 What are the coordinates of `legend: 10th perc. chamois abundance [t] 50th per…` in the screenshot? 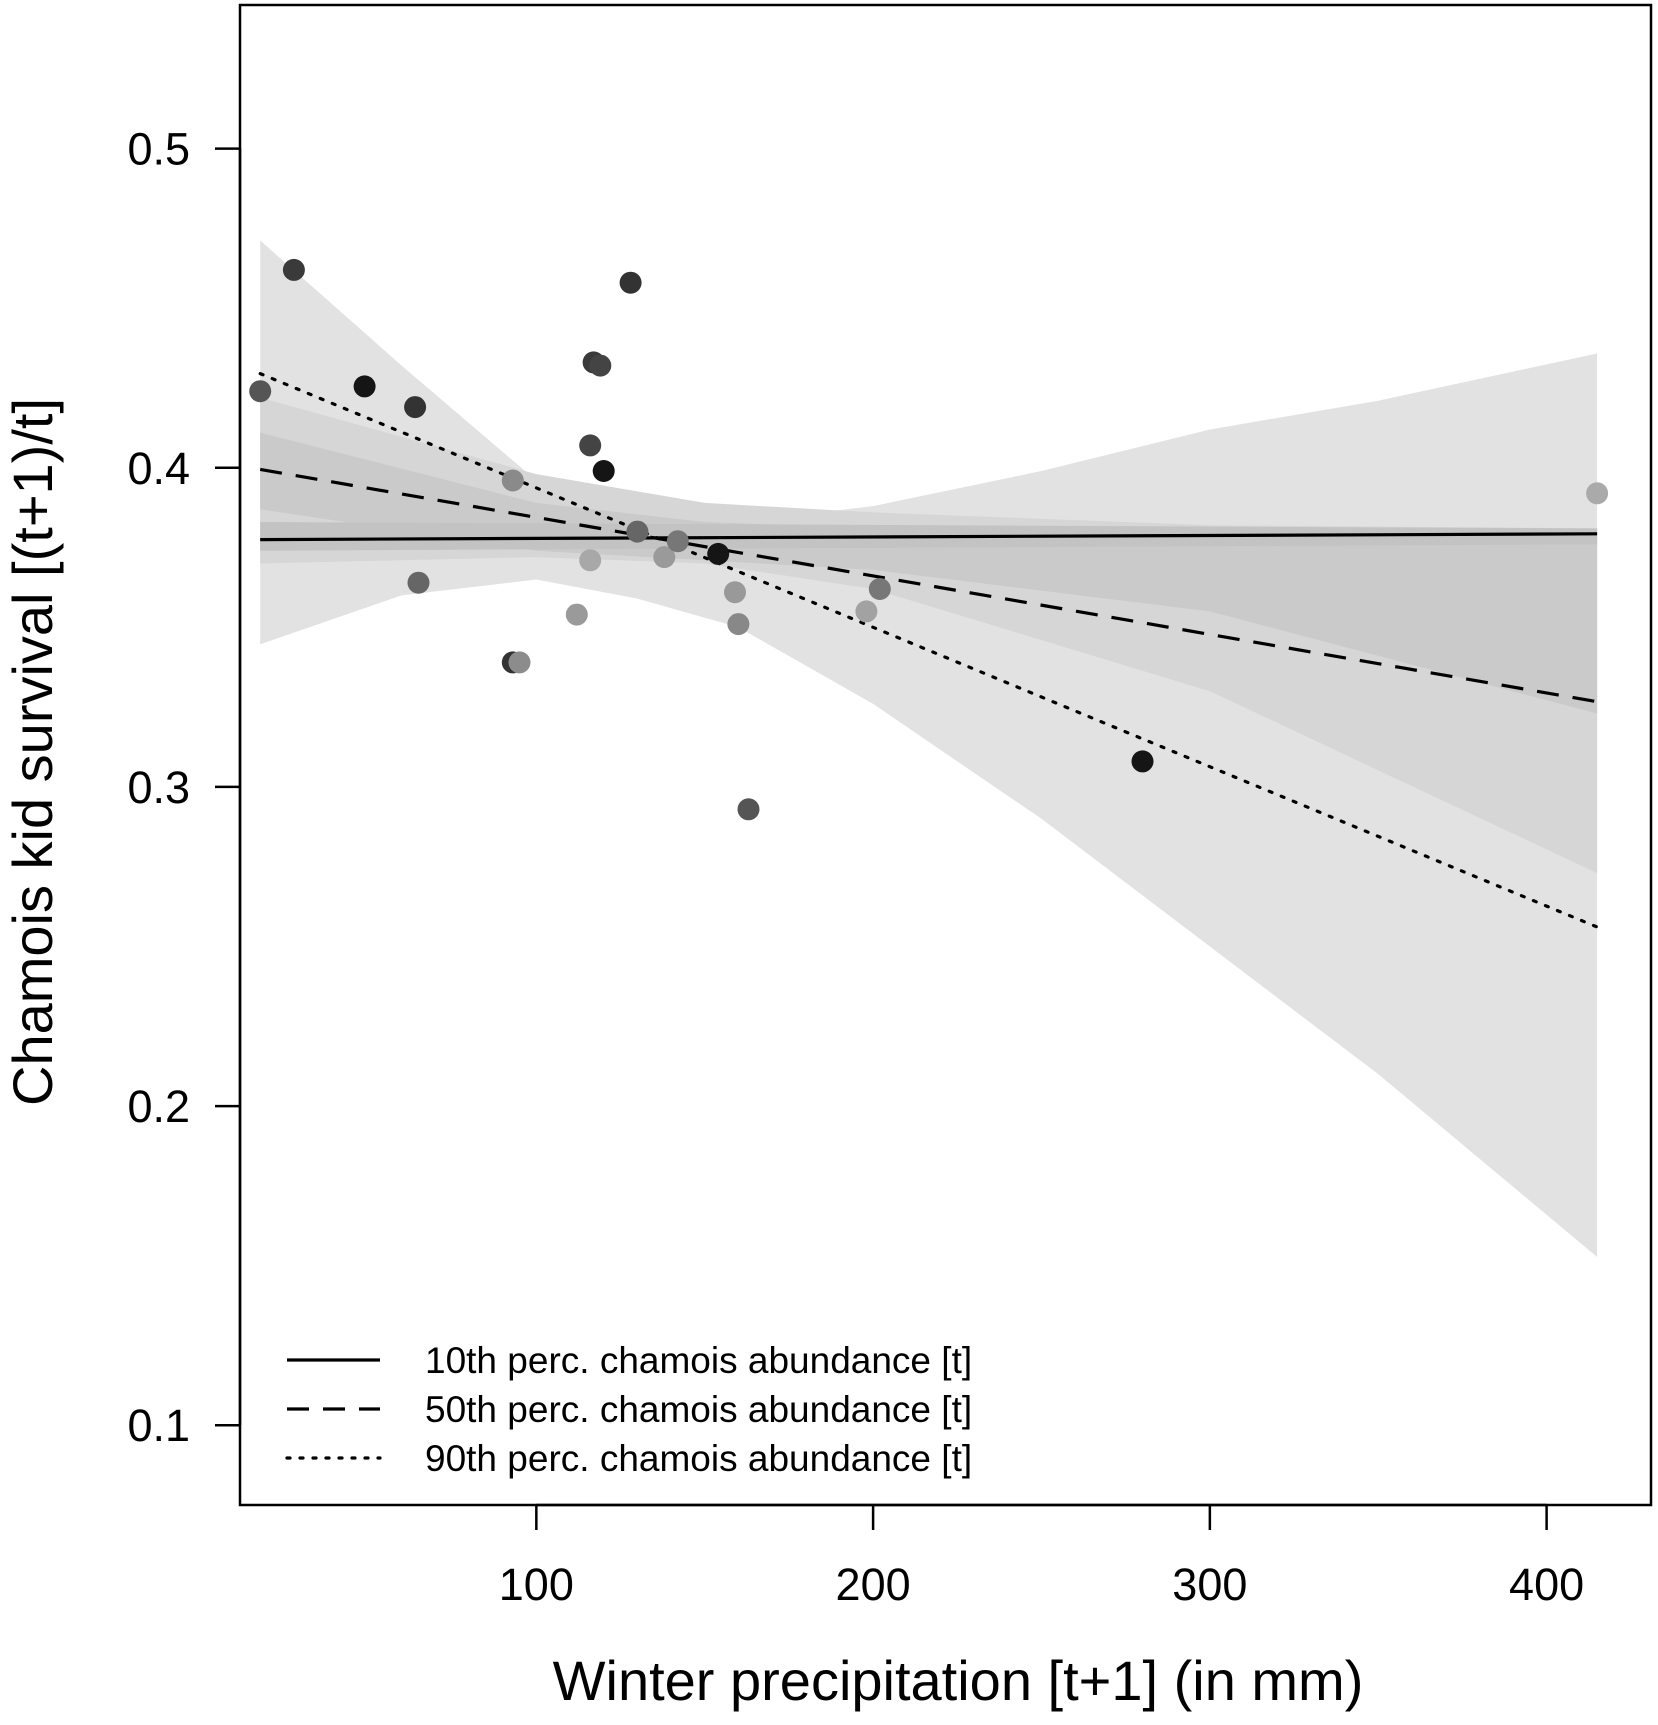 It's located at (628, 1409).